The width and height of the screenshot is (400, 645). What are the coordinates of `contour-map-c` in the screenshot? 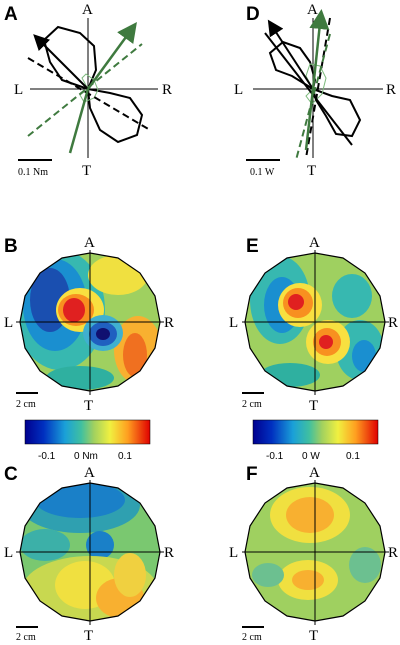 It's located at (90, 552).